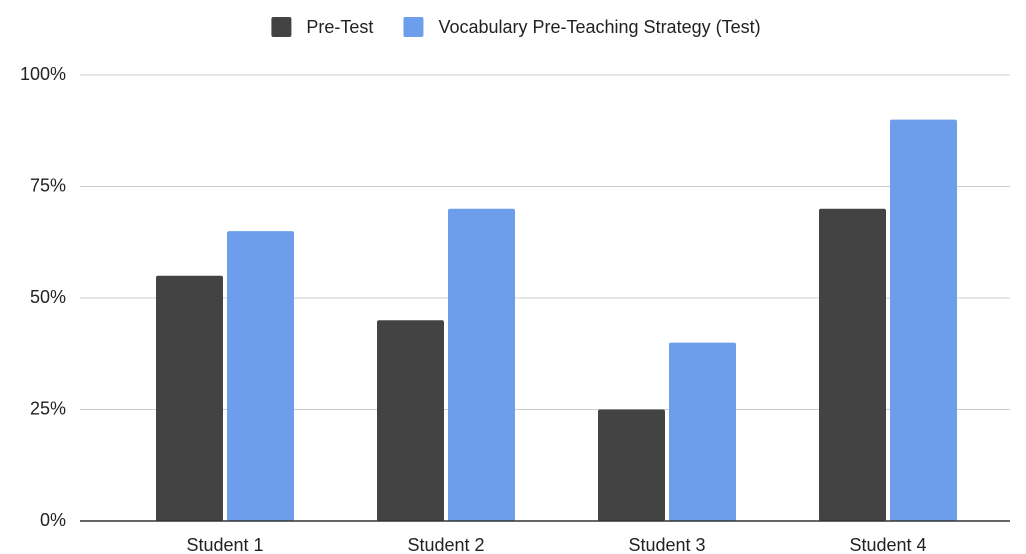  Describe the element at coordinates (53, 520) in the screenshot. I see `y-tick-label: 0%` at that location.